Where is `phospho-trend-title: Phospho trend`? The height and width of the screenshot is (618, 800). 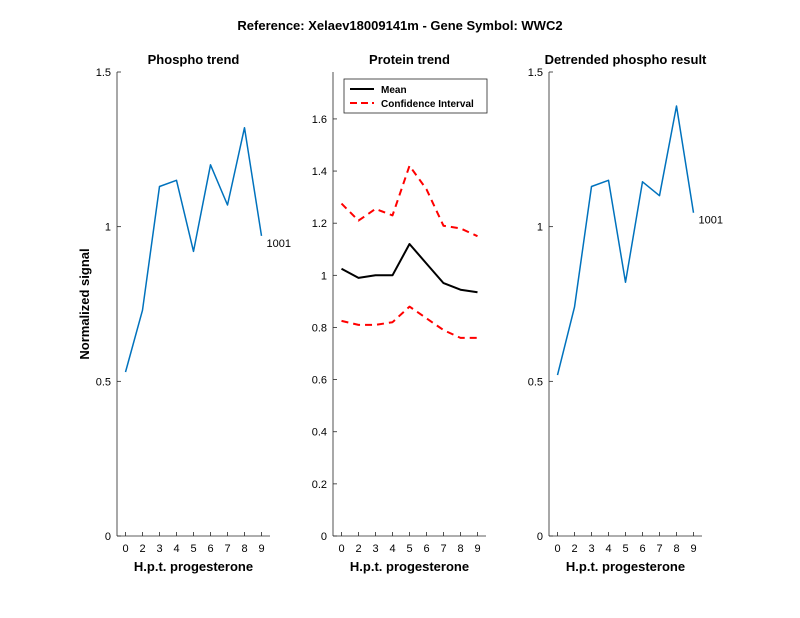 phospho-trend-title: Phospho trend is located at coordinates (194, 59).